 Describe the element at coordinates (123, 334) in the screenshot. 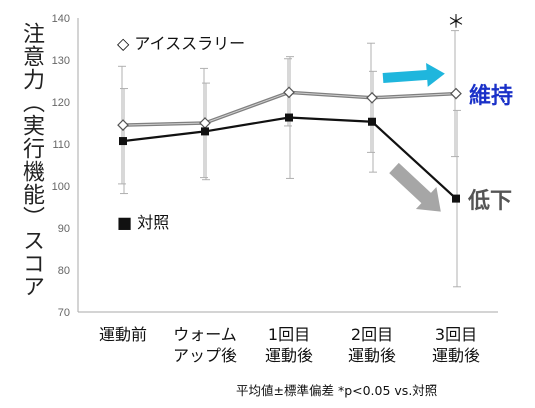

I see `x-tick-label: 運動前` at that location.